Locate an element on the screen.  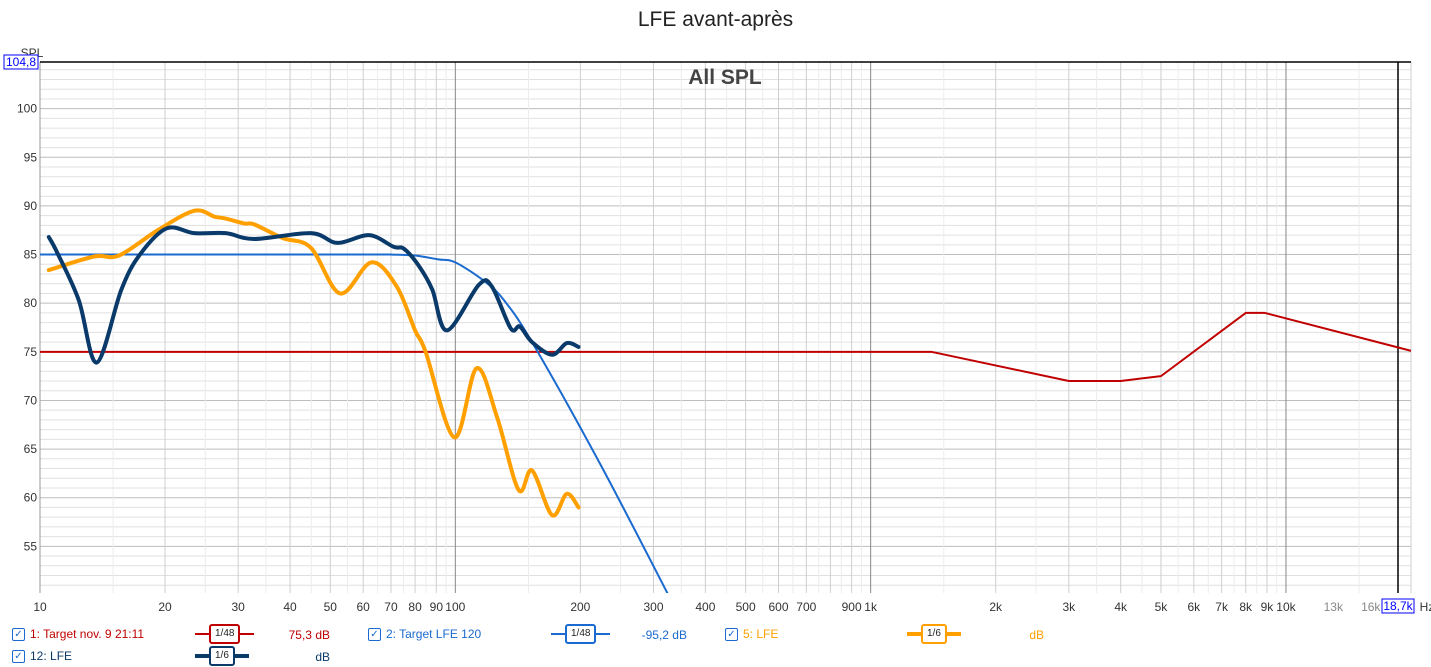
x-tick-label: 600 is located at coordinates (778, 607).